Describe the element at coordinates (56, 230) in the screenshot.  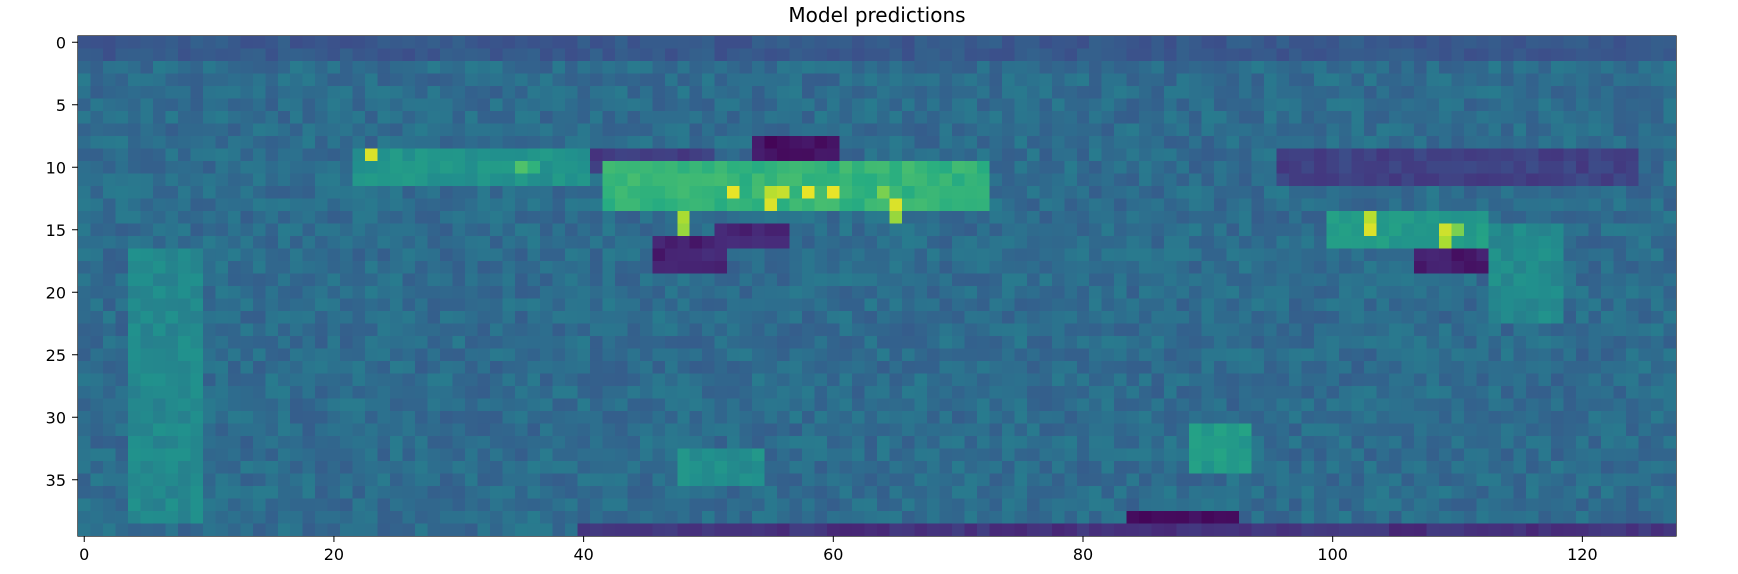
I see `y-tick-label: 15` at that location.